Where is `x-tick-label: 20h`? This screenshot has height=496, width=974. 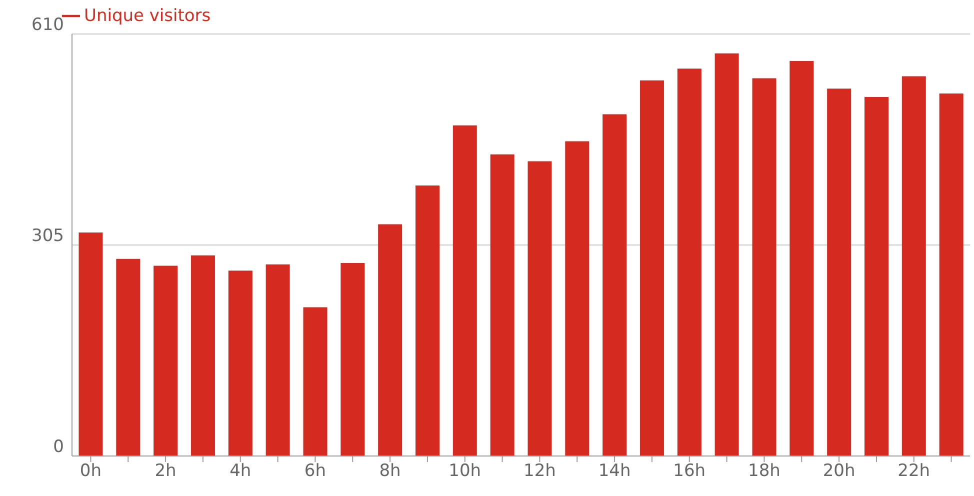
x-tick-label: 20h is located at coordinates (839, 471).